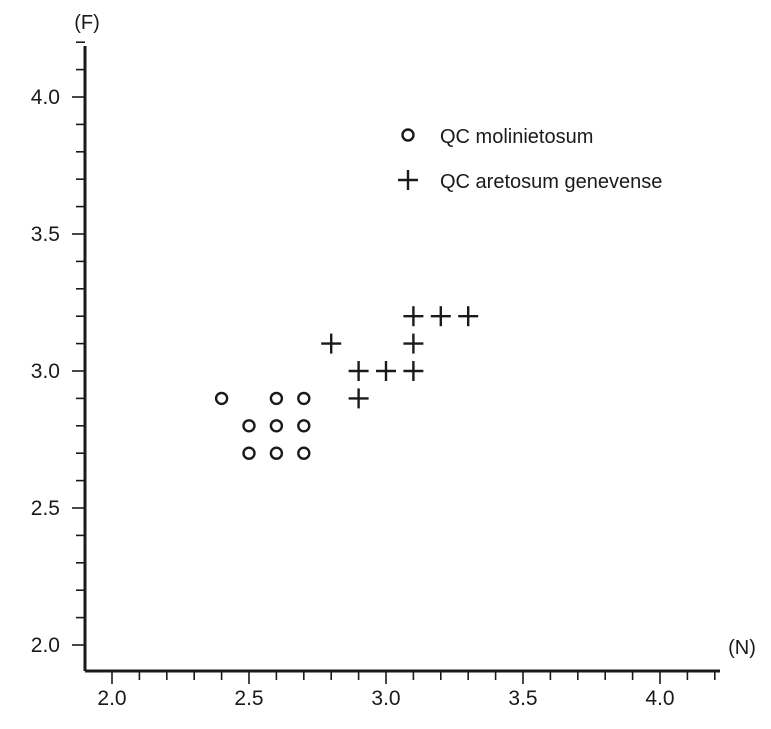 This screenshot has width=771, height=729. Describe the element at coordinates (346, 383) in the screenshot. I see `data-points` at that location.